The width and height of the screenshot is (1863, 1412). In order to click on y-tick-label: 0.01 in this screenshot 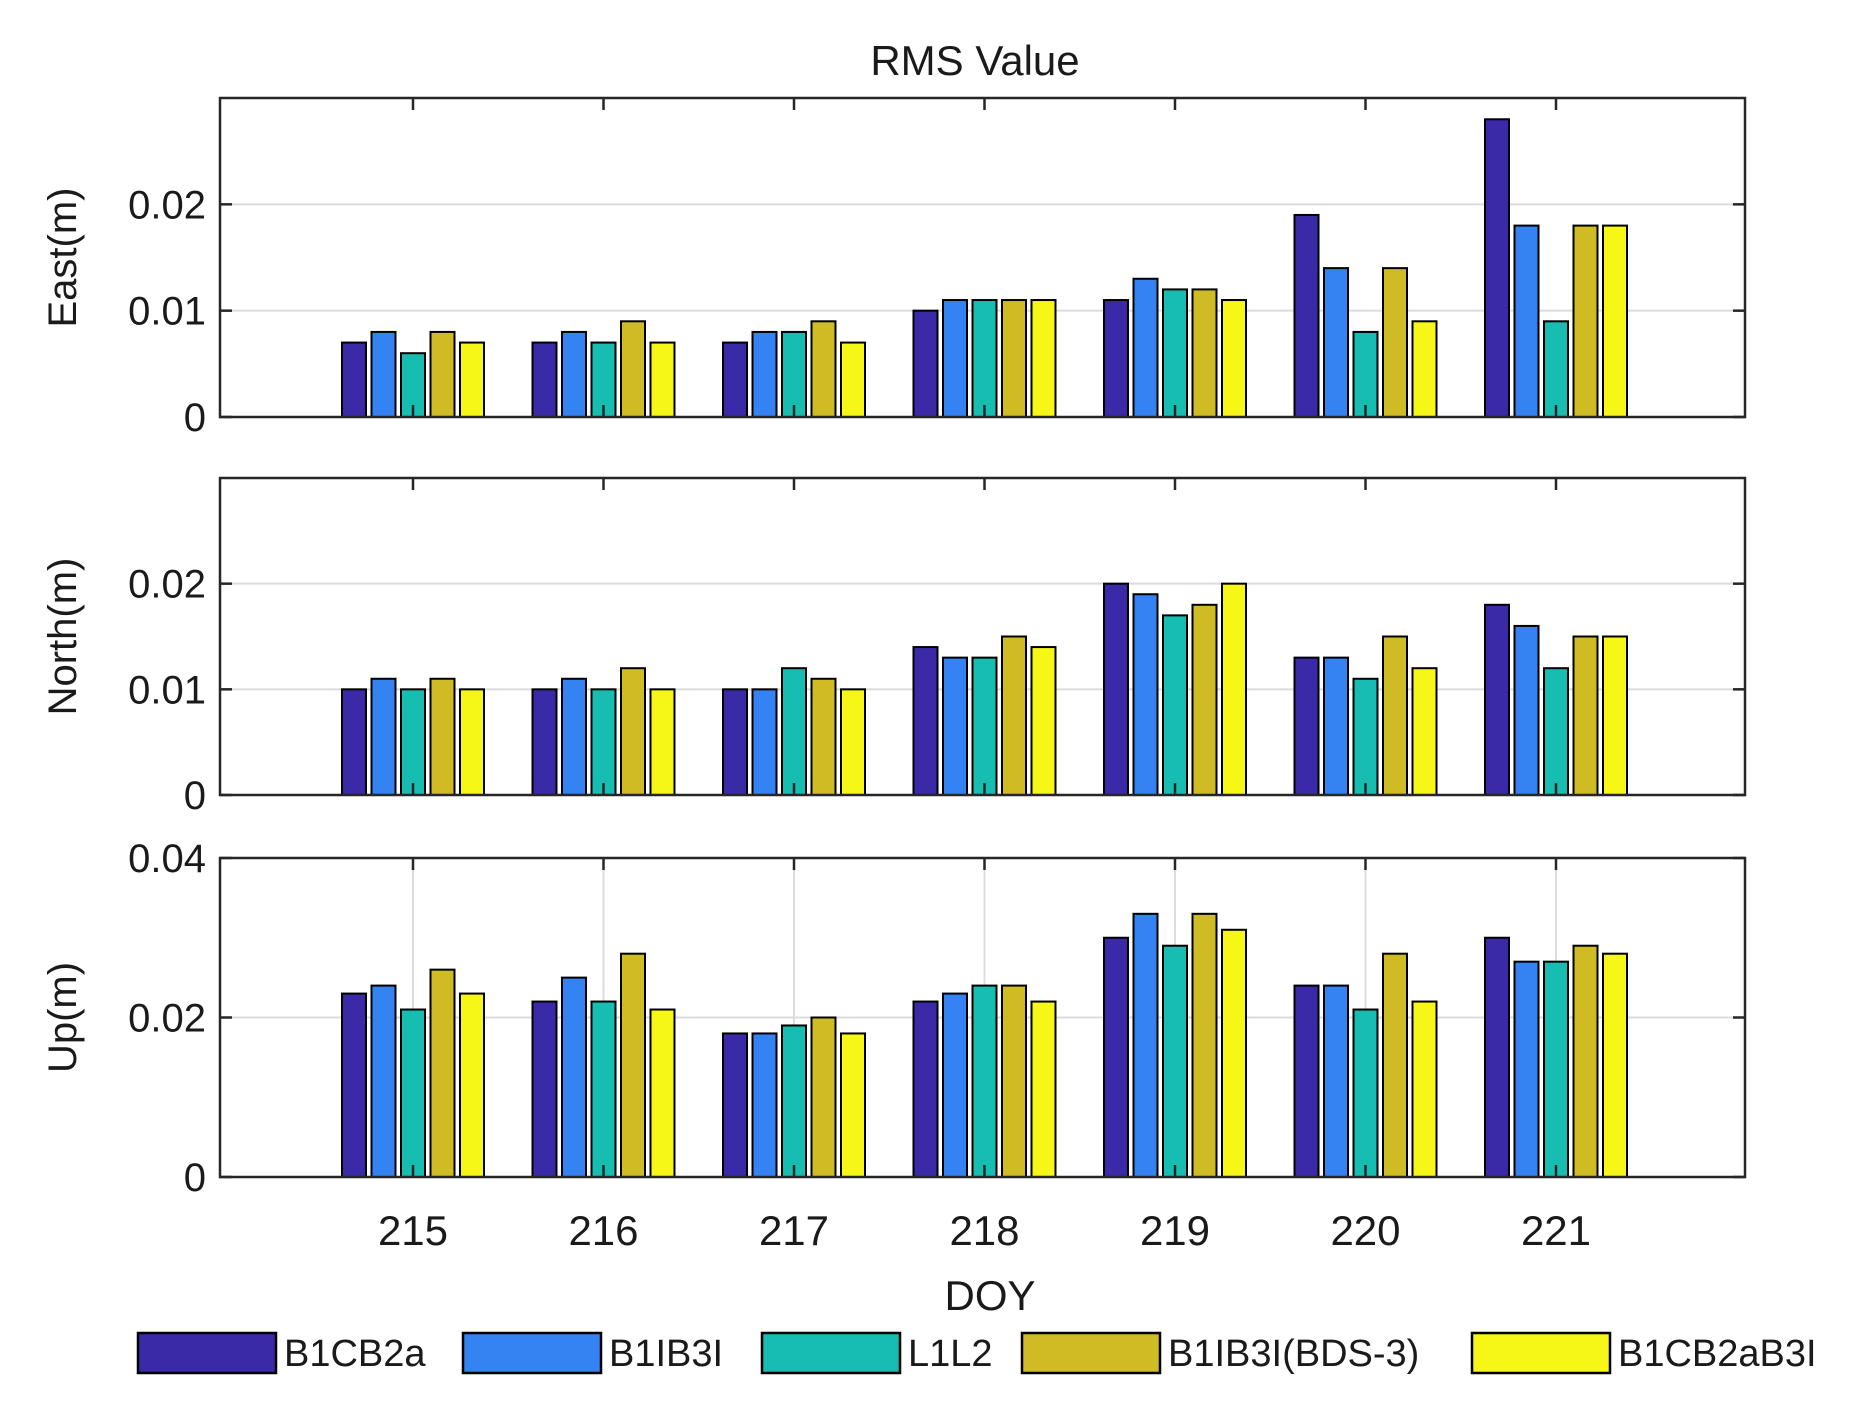, I will do `click(167, 312)`.